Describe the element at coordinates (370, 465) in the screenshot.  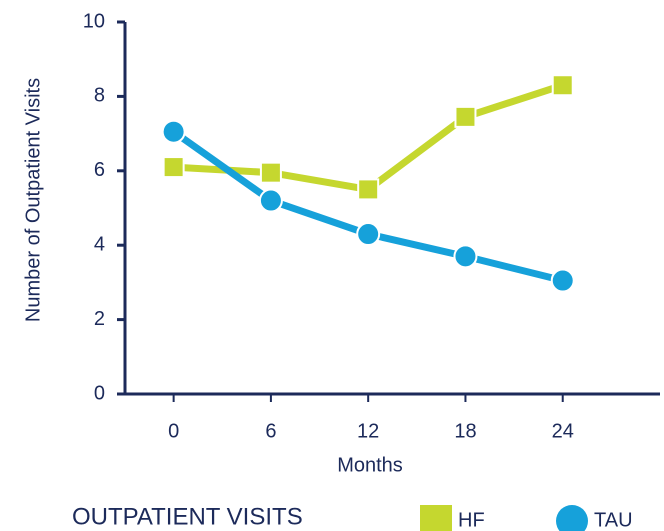
I see `x-axis-label: Months` at that location.